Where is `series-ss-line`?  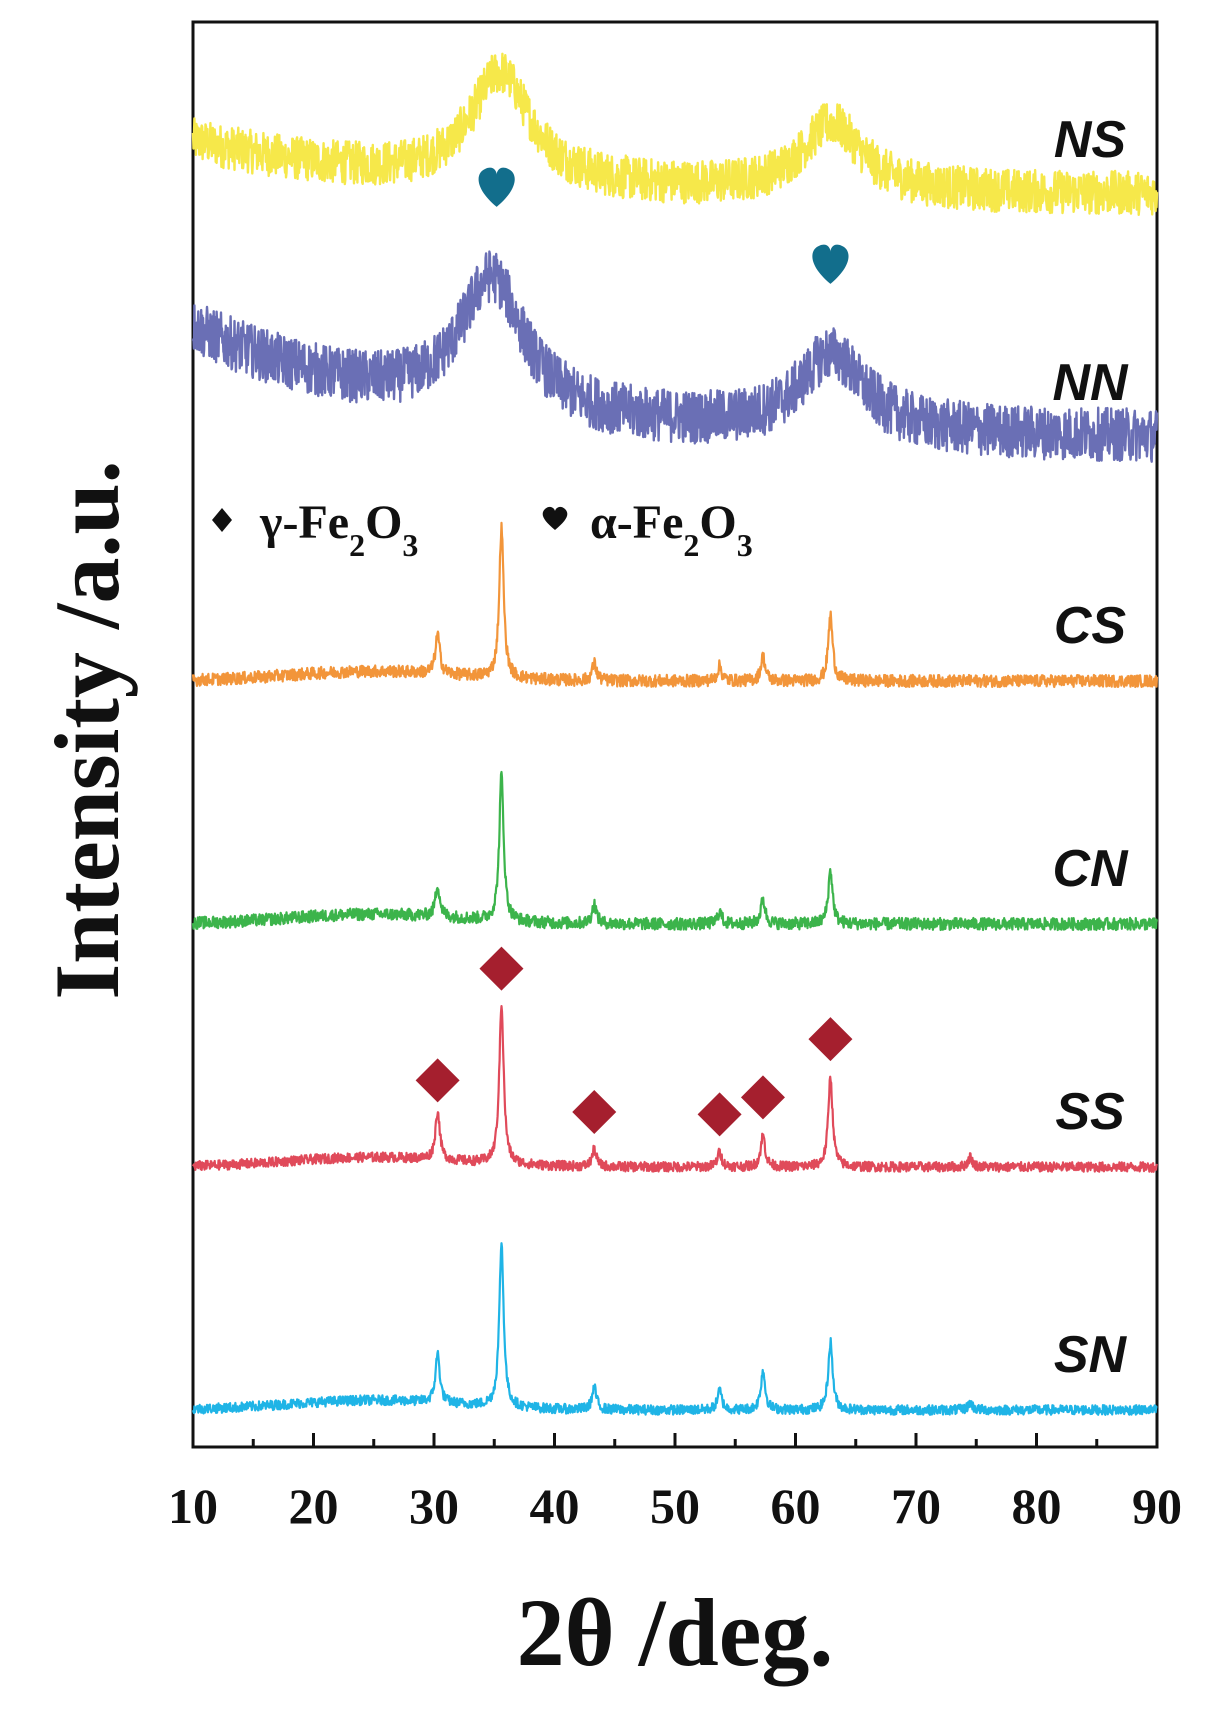
series-ss-line is located at coordinates (675, 1089).